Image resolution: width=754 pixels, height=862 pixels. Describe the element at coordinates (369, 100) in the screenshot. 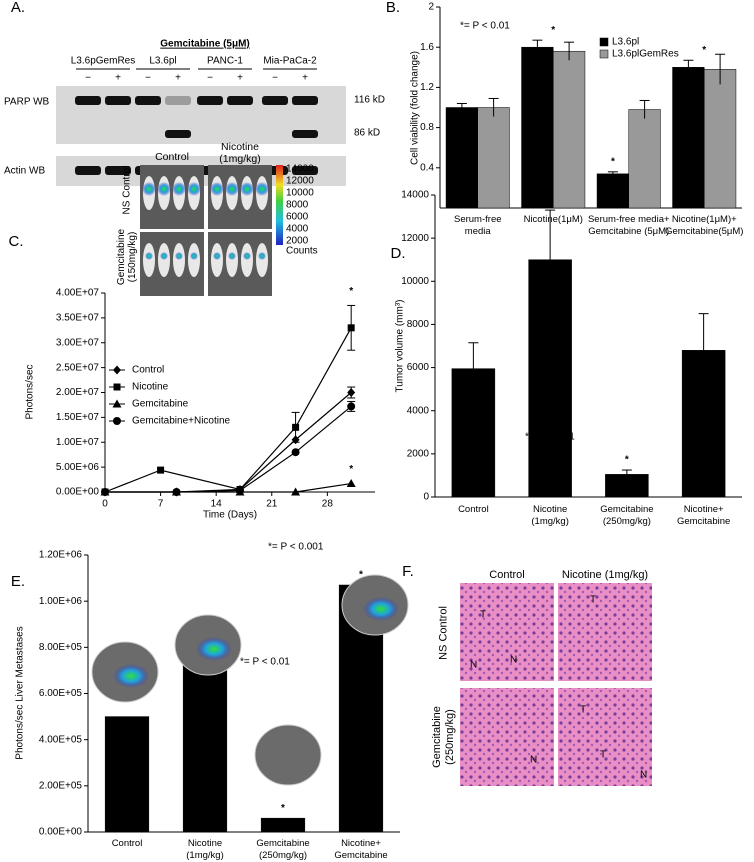

I see `band-size: 116 kD` at that location.